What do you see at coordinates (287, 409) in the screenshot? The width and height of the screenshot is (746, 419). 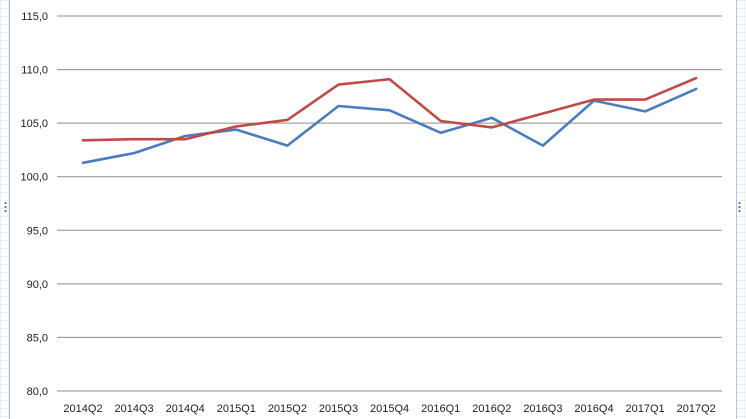 I see `x-tick-label: 2015Q2` at bounding box center [287, 409].